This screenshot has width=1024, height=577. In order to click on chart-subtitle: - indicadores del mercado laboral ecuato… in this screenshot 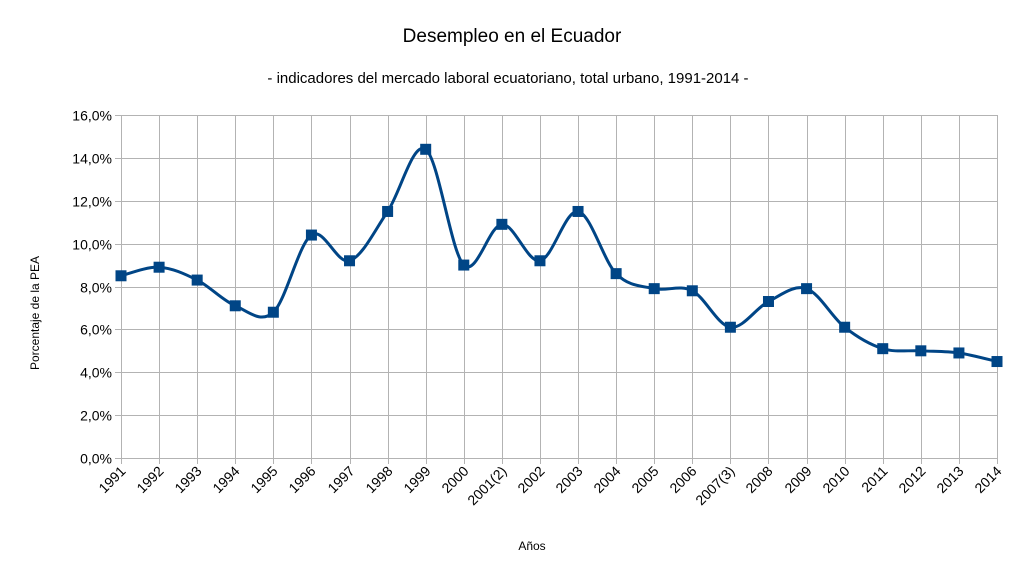, I will do `click(507, 78)`.